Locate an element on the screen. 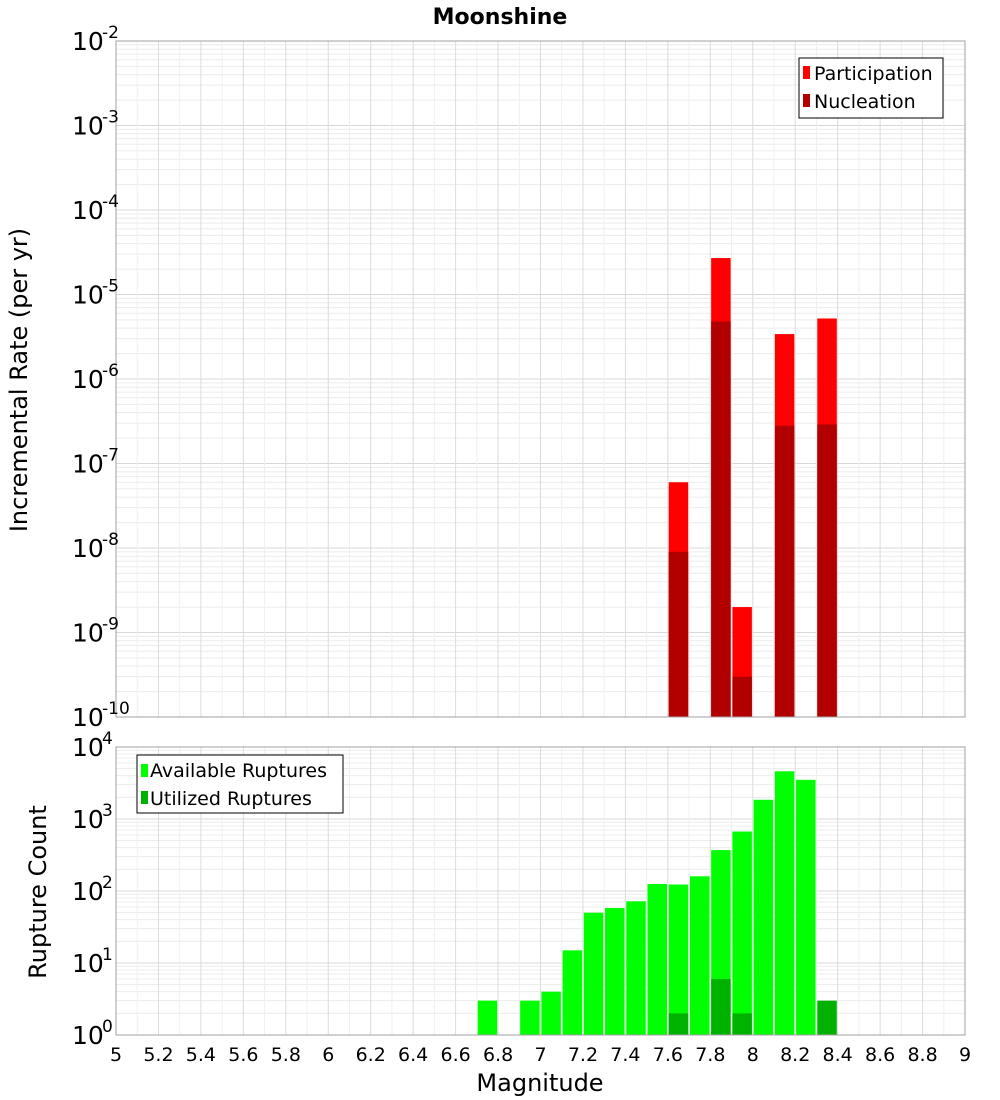  count-legend-box is located at coordinates (240, 784).